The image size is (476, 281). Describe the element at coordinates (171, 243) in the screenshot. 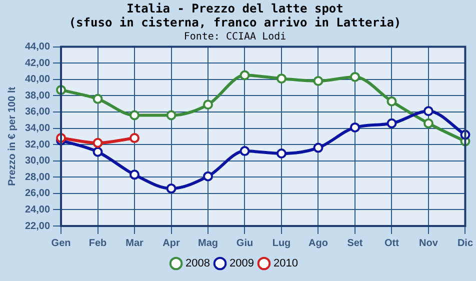

I see `x-tick-label: Apr` at that location.